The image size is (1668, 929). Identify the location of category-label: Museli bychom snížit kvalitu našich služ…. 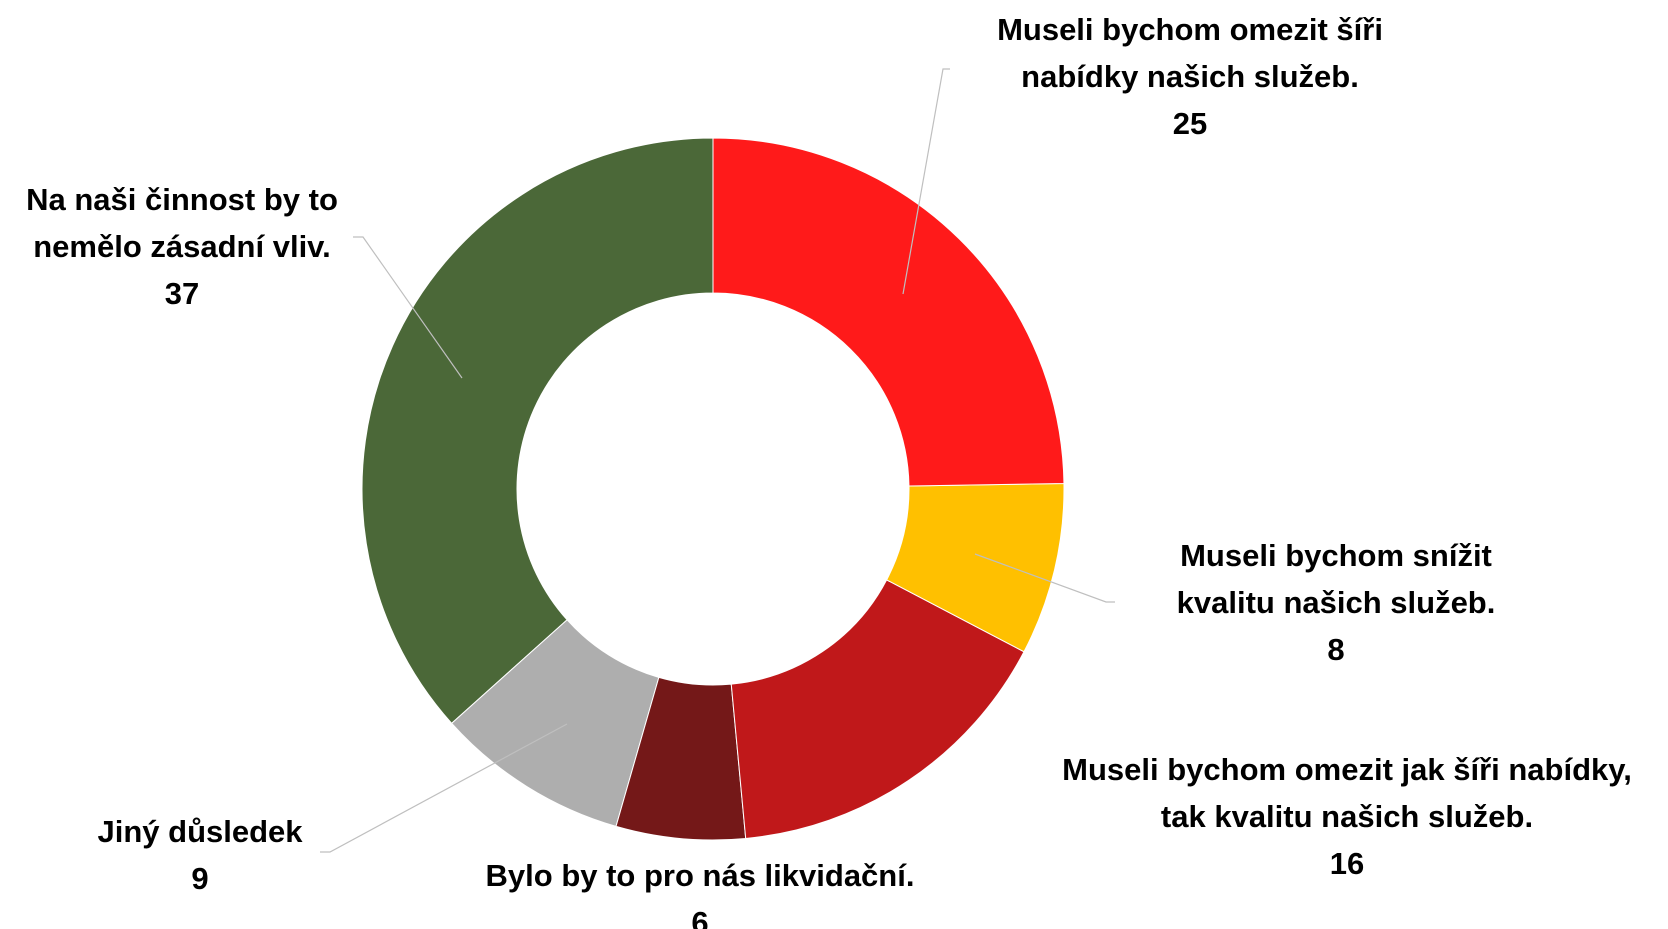
(1336, 579).